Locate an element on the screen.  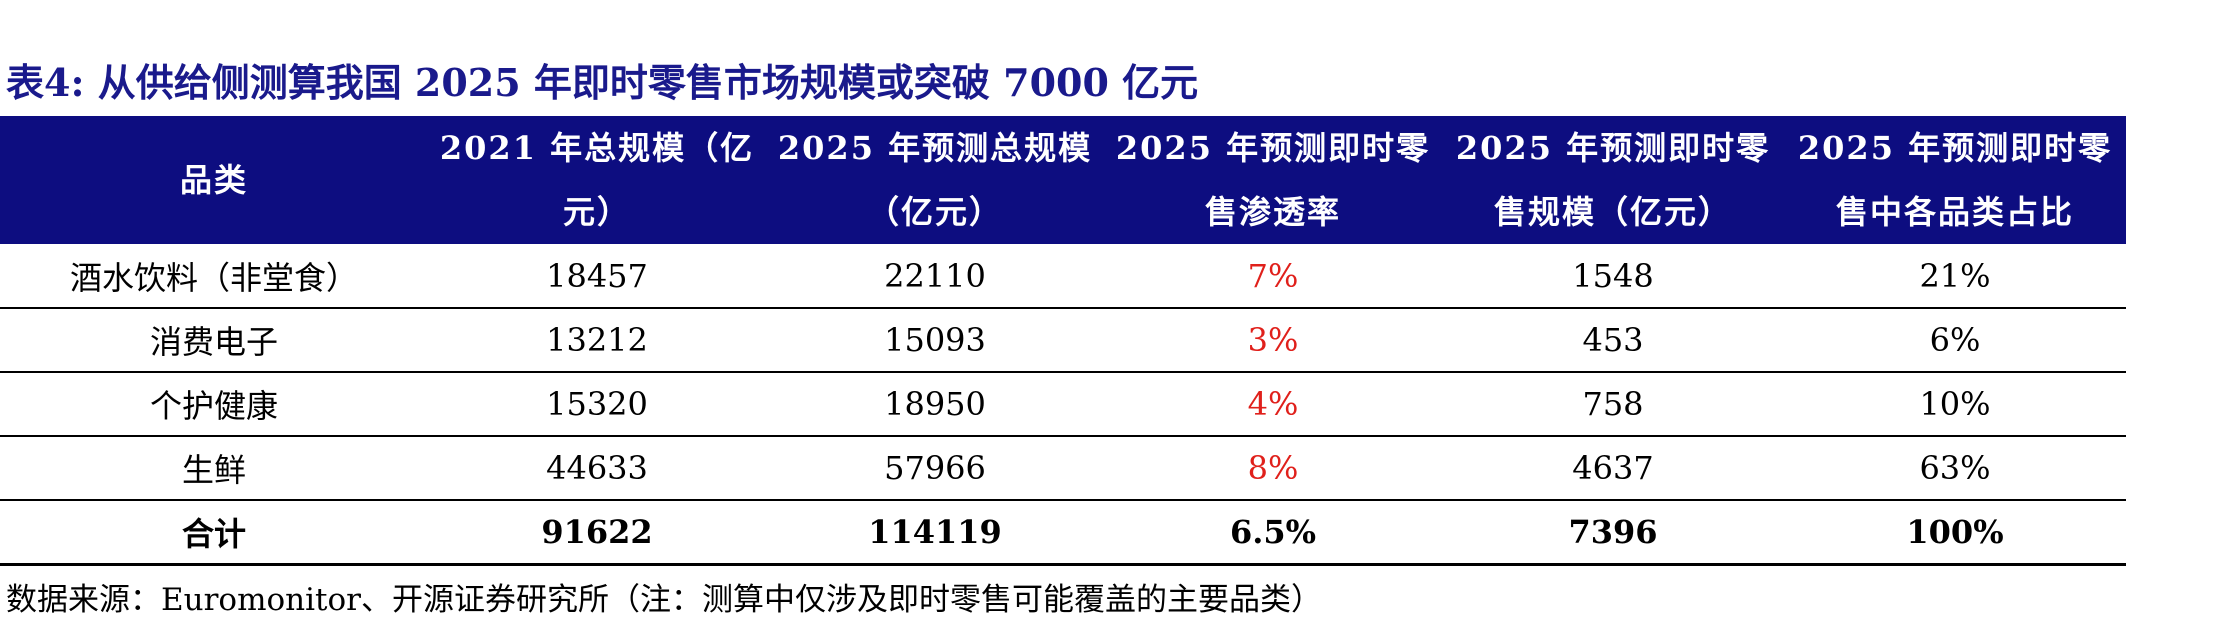
table-total-row: 合计 91622 114119 6.5% 7396 100% is located at coordinates (1063, 533).